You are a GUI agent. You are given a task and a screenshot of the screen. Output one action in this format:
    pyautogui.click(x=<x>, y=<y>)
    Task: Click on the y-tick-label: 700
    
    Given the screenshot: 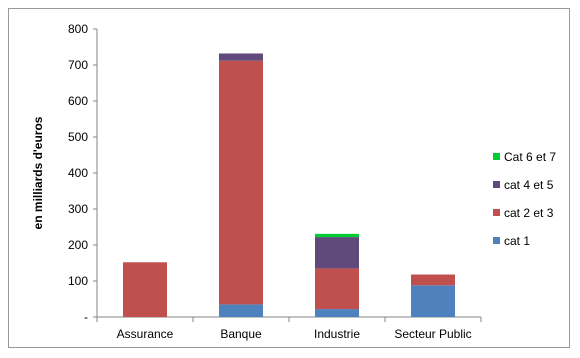 What is the action you would take?
    pyautogui.click(x=78, y=65)
    